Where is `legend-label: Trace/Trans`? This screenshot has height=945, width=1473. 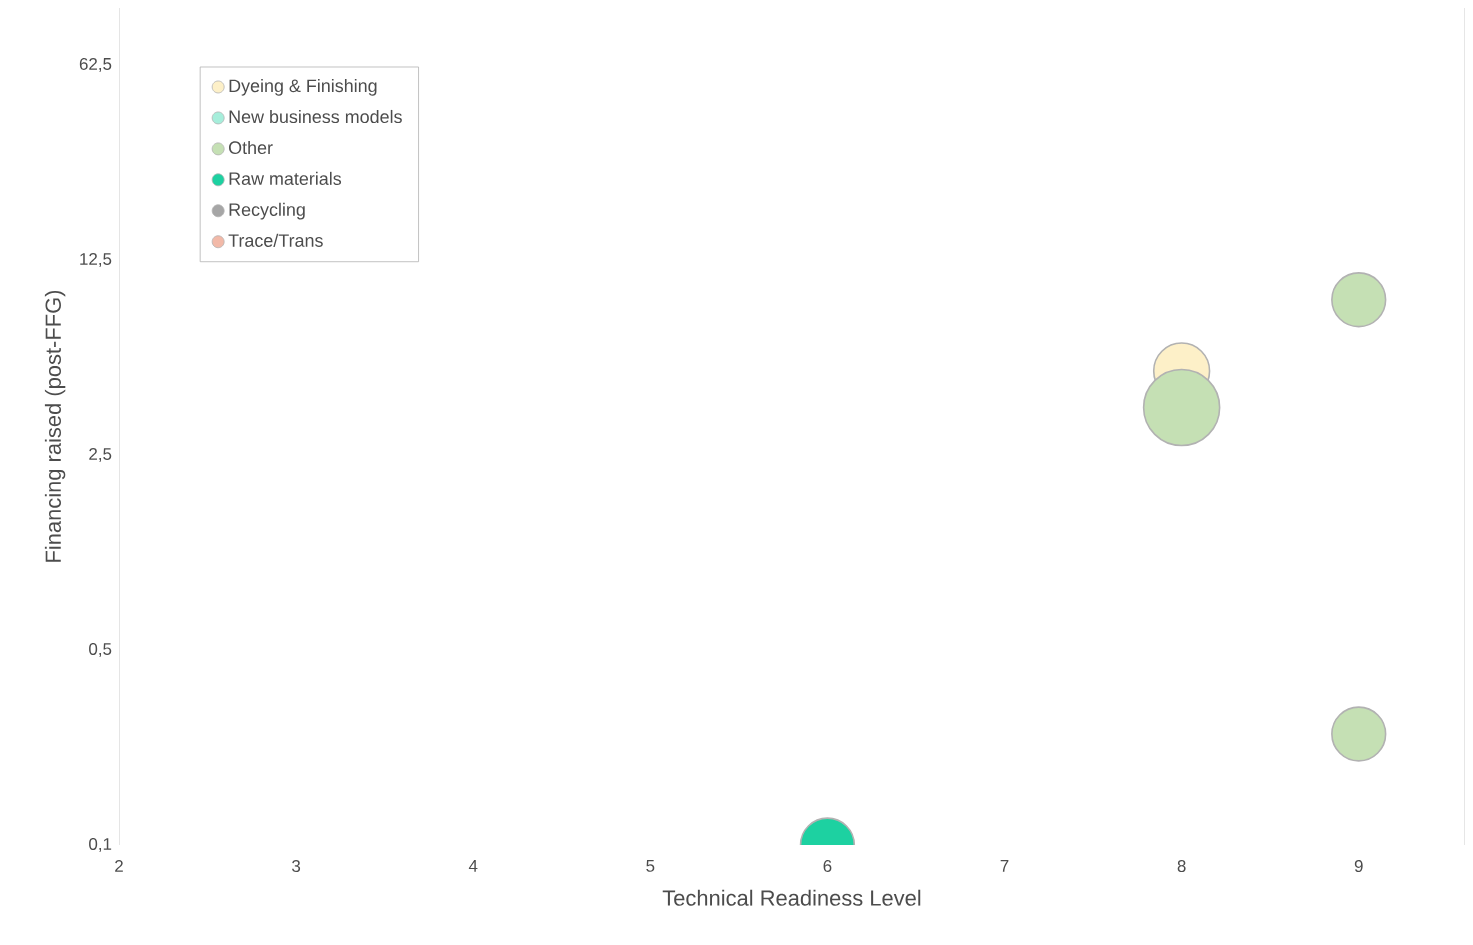
legend-label: Trace/Trans is located at coordinates (275, 240).